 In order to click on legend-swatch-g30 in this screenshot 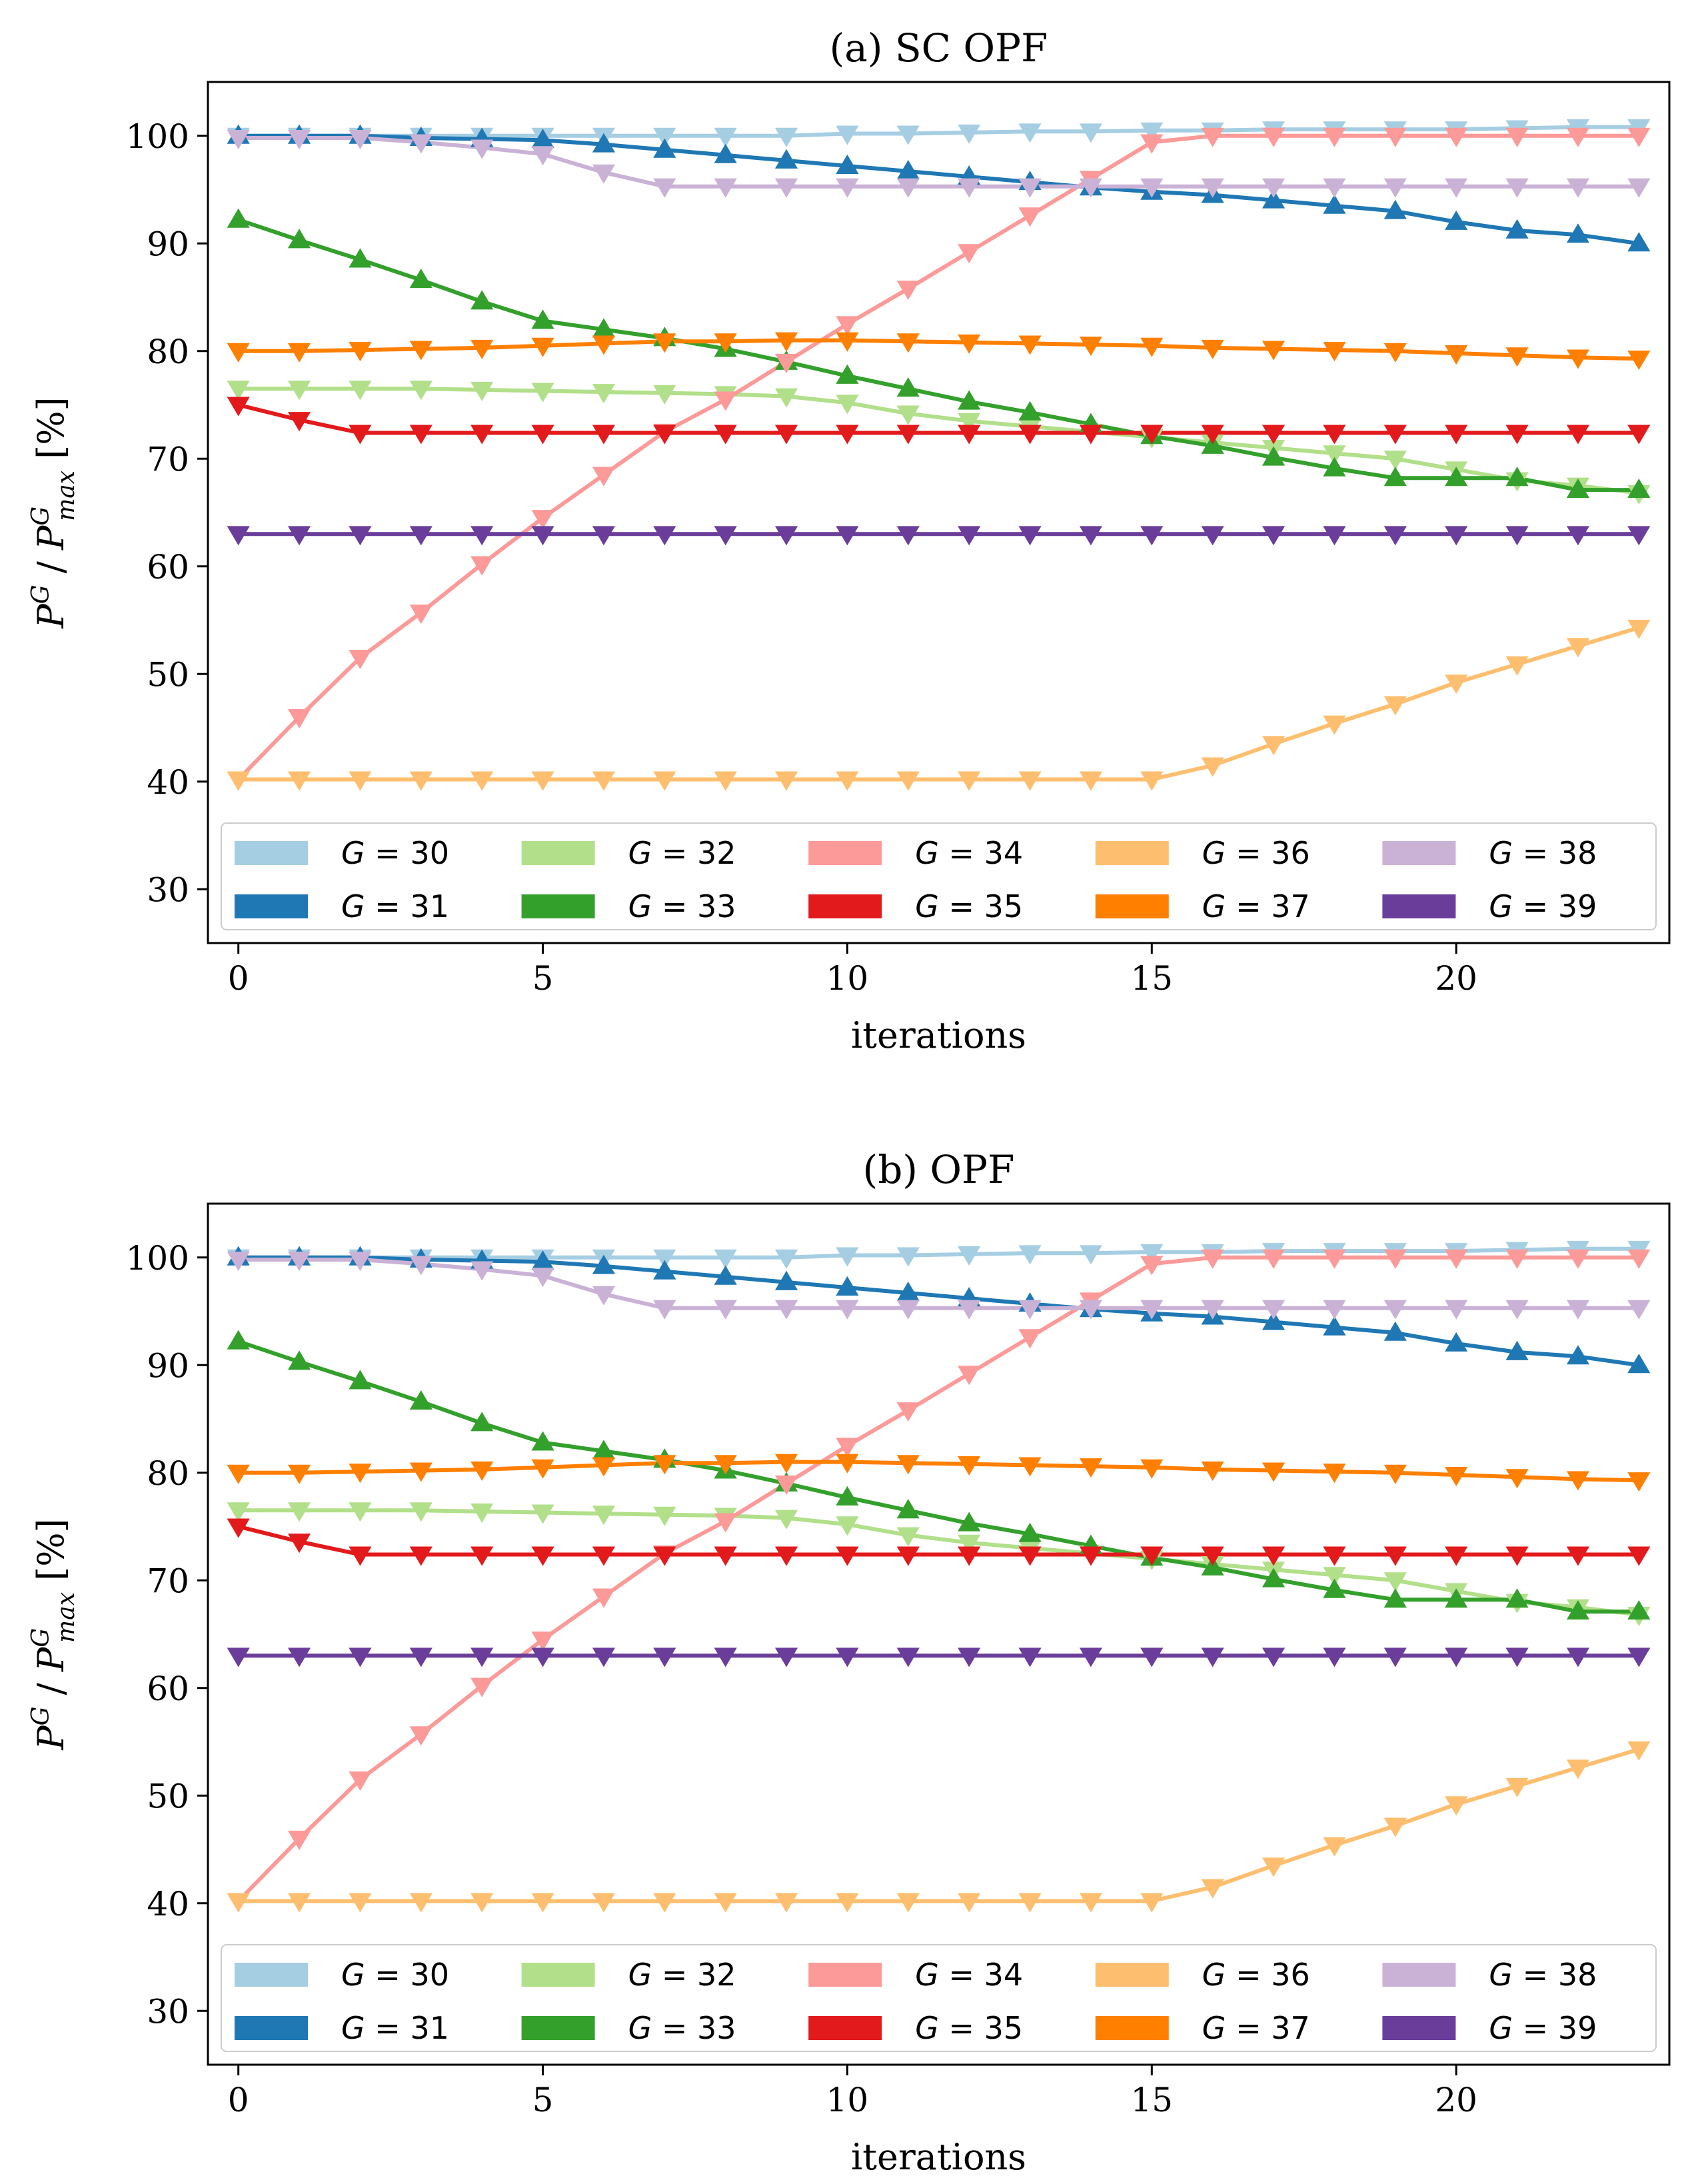, I will do `click(271, 1975)`.